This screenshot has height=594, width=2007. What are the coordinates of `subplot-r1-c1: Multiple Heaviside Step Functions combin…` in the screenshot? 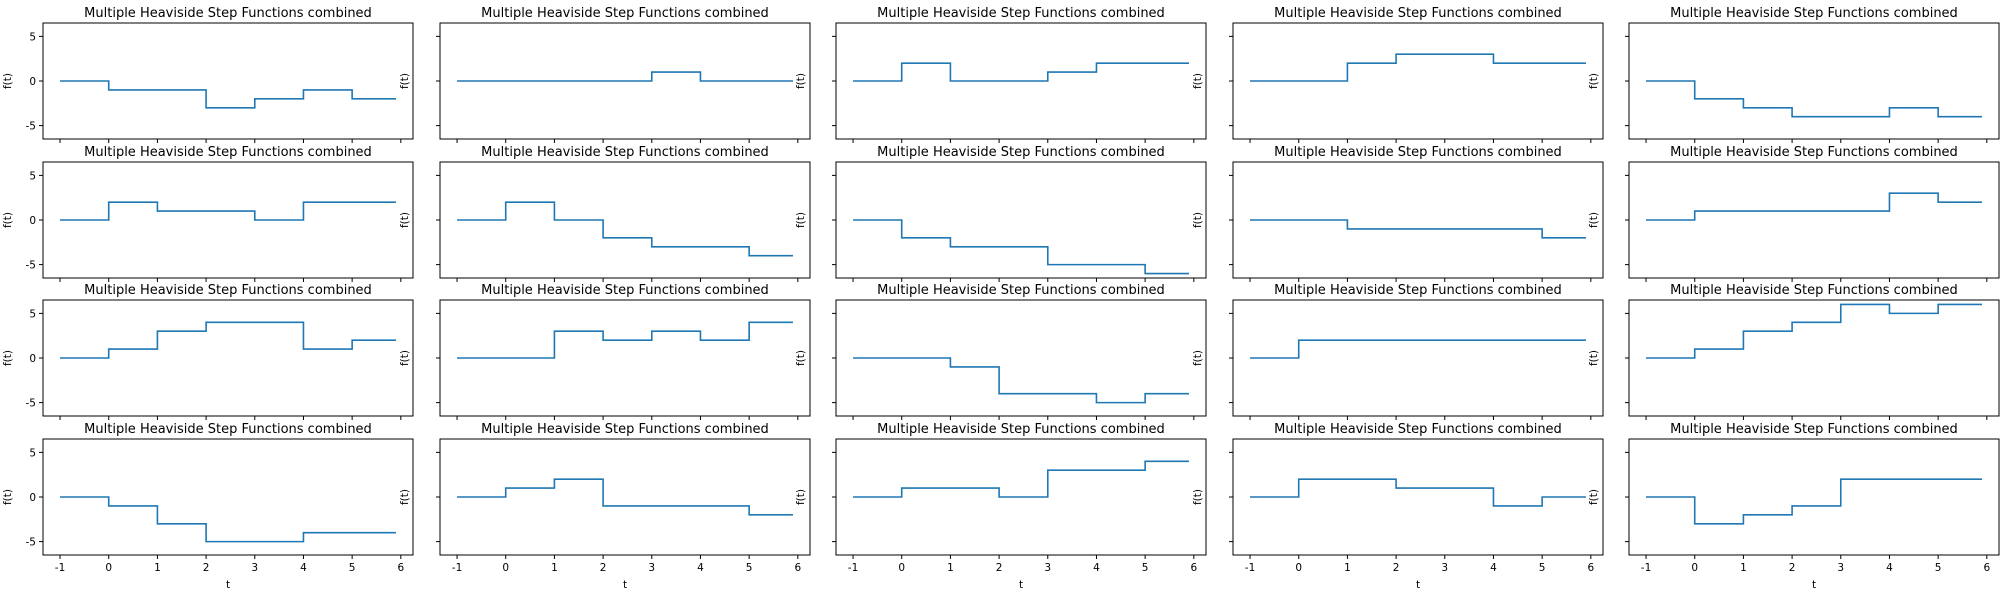 It's located at (208, 74).